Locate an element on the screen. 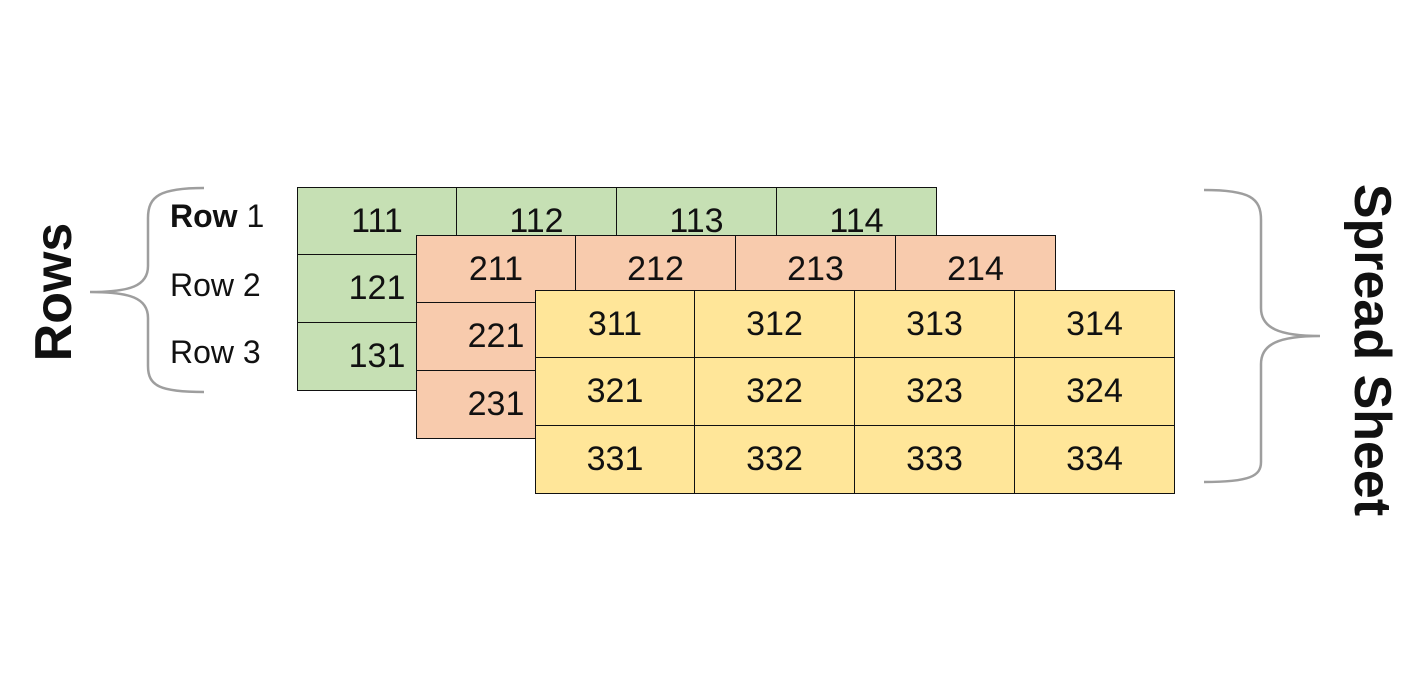 The width and height of the screenshot is (1428, 696). row-label-number: 3 is located at coordinates (251, 352).